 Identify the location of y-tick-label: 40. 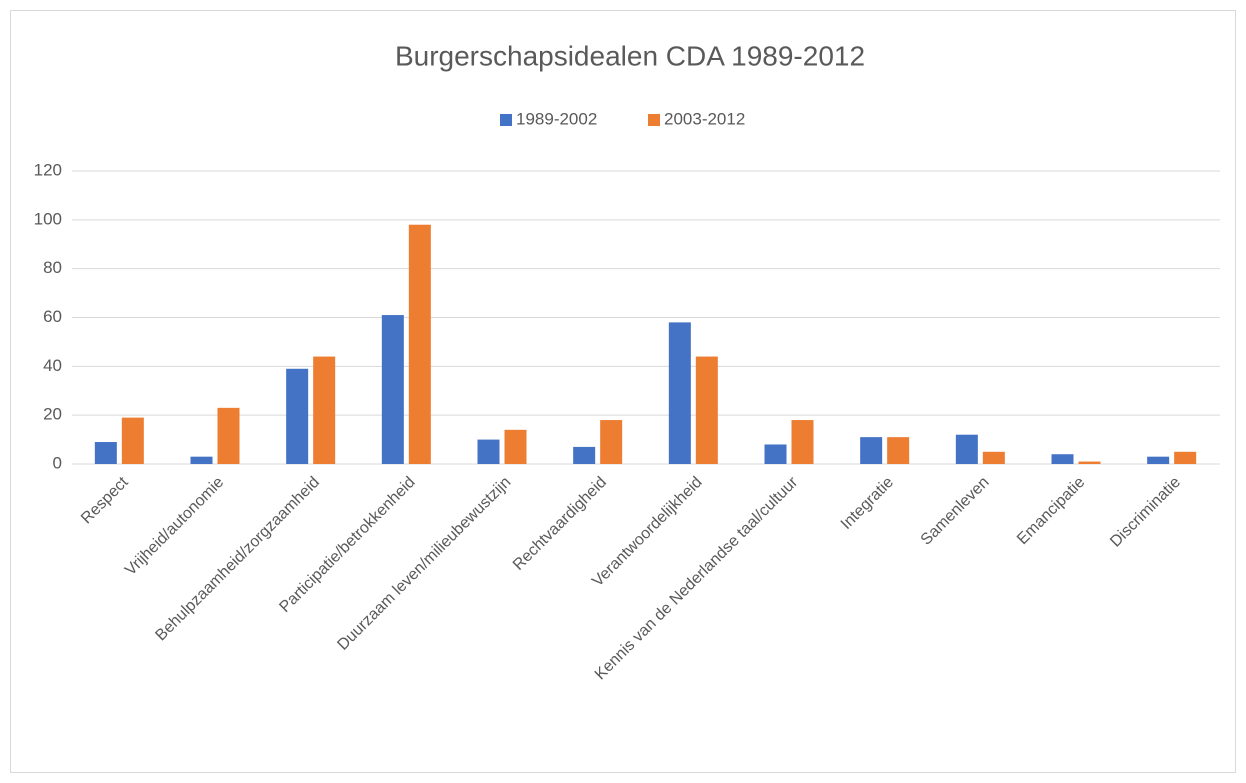
(52, 365).